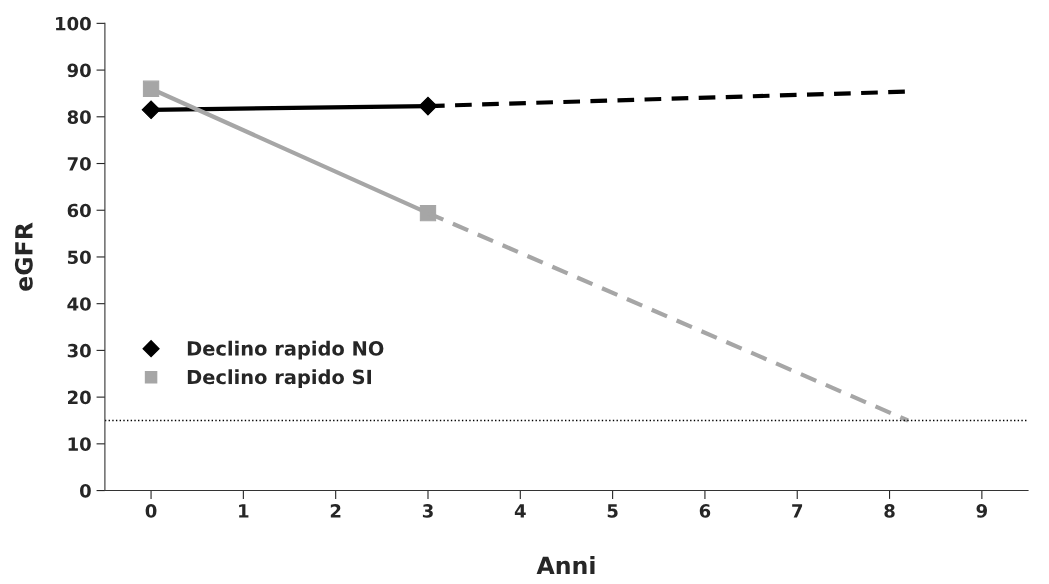 This screenshot has width=1049, height=584. Describe the element at coordinates (85, 491) in the screenshot. I see `y-tick-label: 0` at that location.